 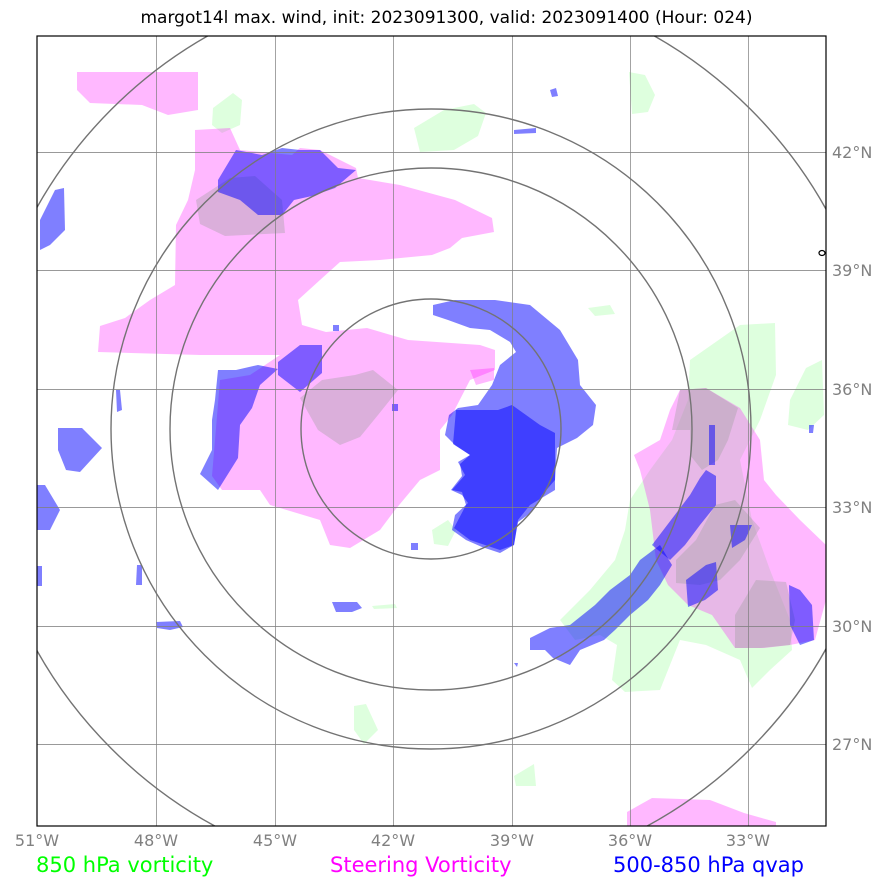 What do you see at coordinates (852, 507) in the screenshot?
I see `lat-tick: 33°N` at bounding box center [852, 507].